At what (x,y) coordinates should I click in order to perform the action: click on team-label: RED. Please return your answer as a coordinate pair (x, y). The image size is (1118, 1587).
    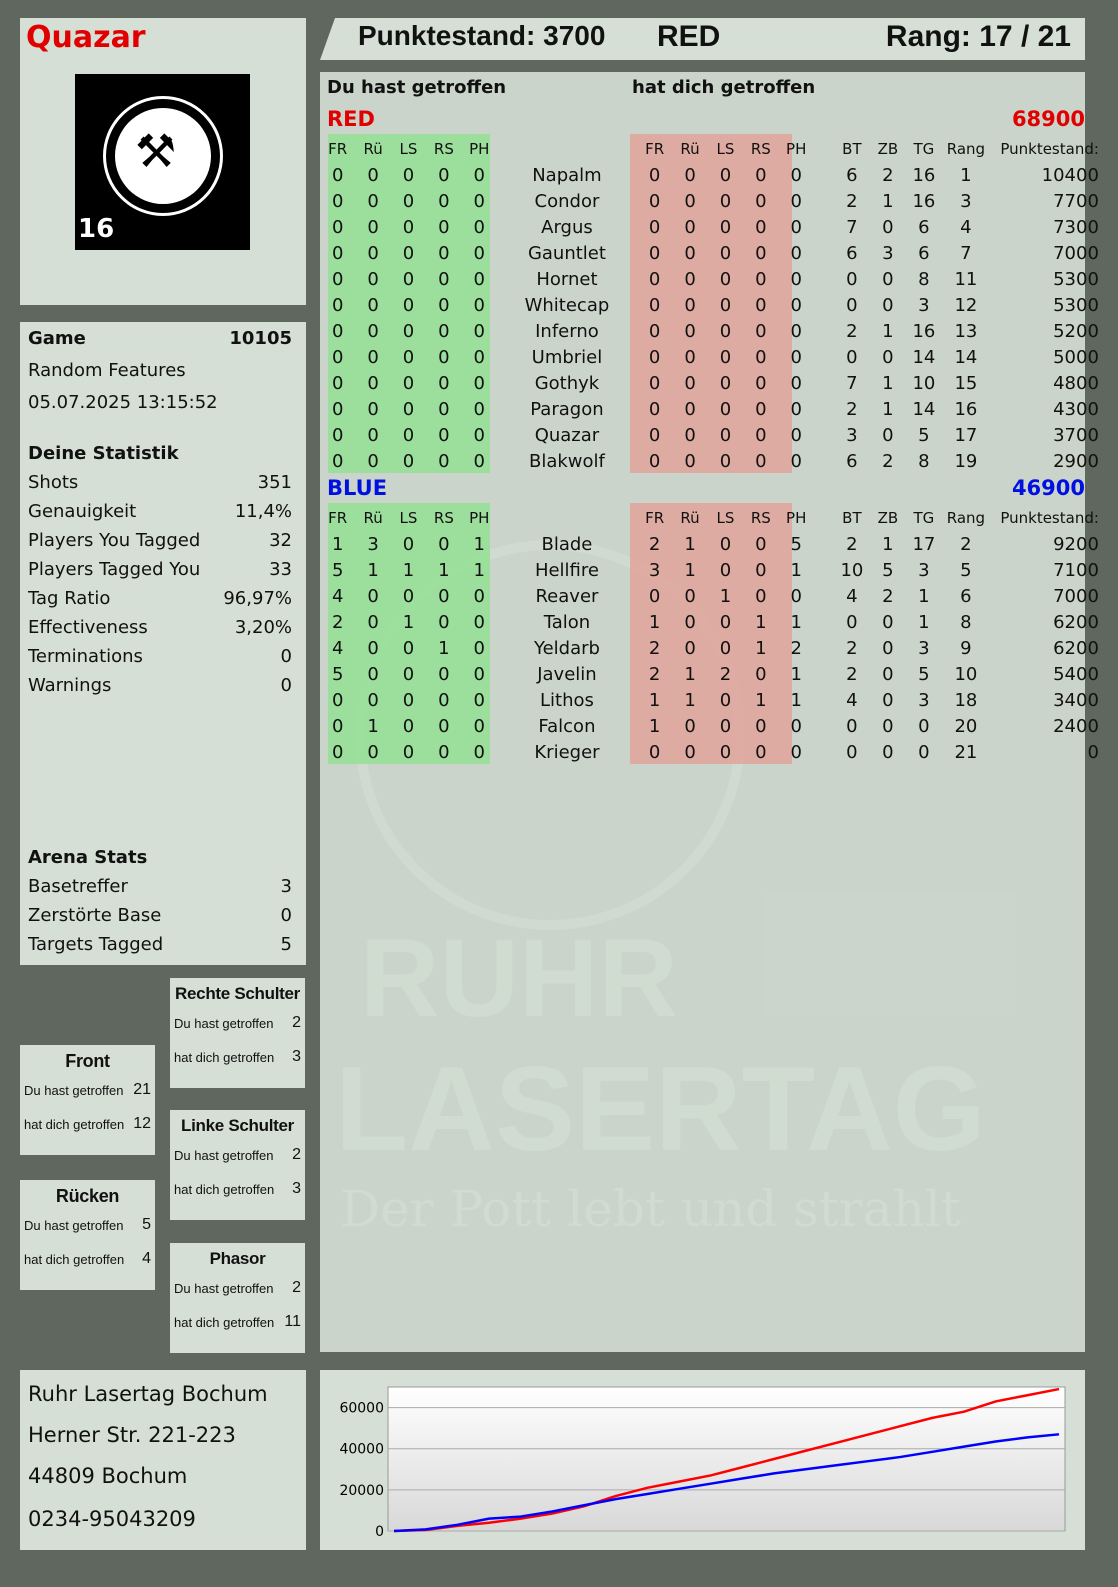
    Looking at the image, I should click on (689, 36).